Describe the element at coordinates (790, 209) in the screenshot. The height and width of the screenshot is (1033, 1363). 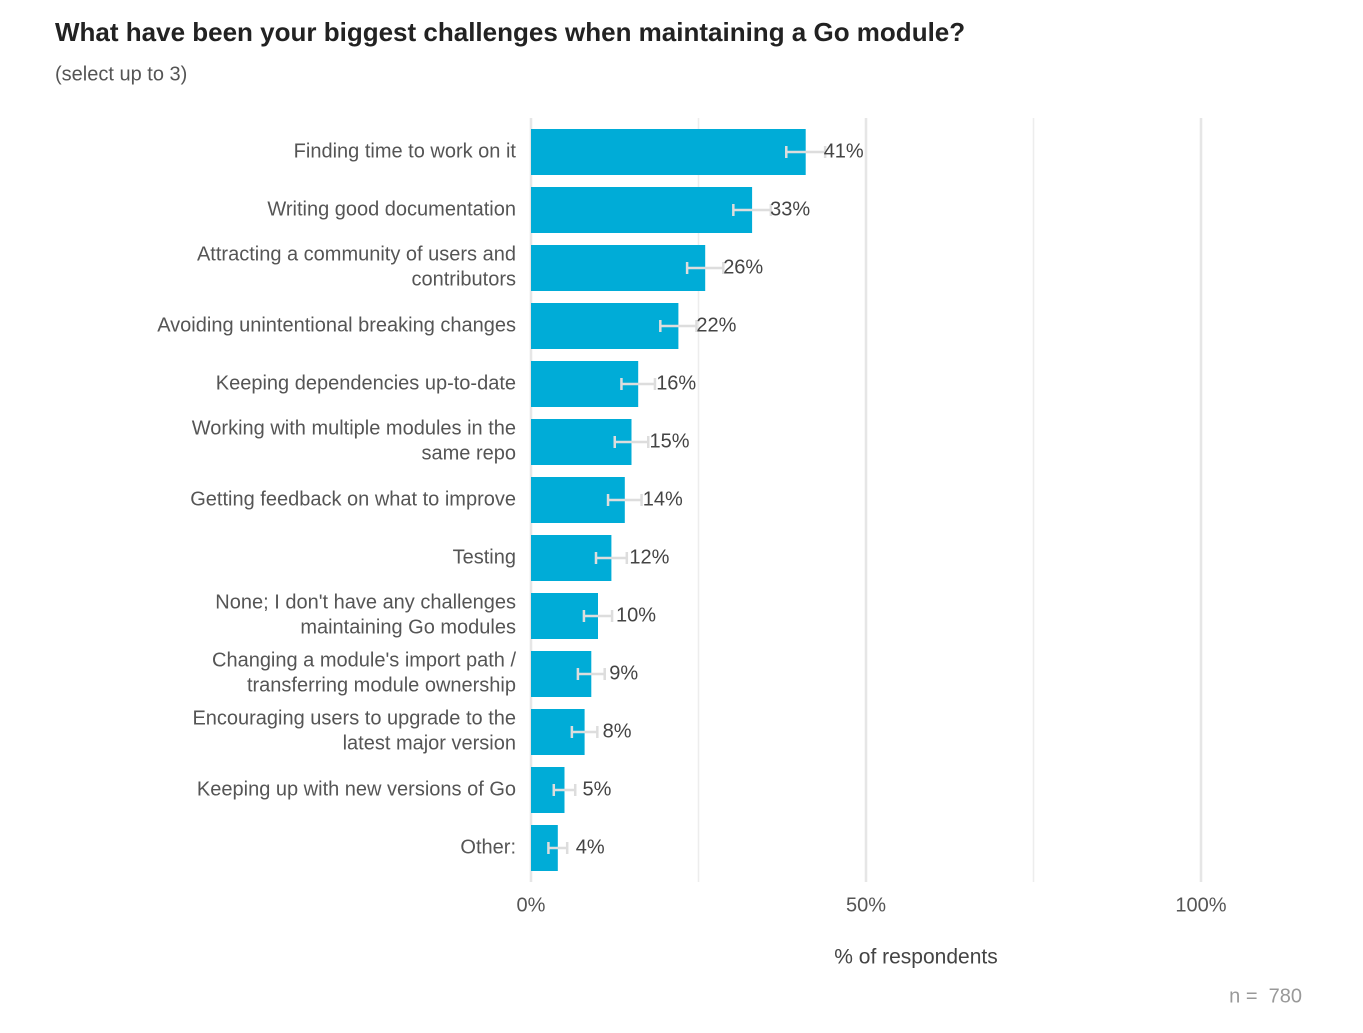
I see `value-label: 33%` at that location.